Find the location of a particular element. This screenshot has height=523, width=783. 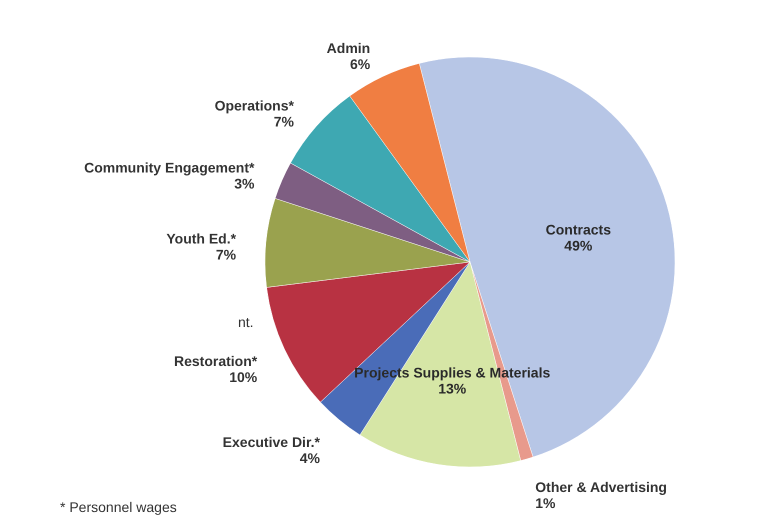

slice-label: Other & Advertising is located at coordinates (601, 486).